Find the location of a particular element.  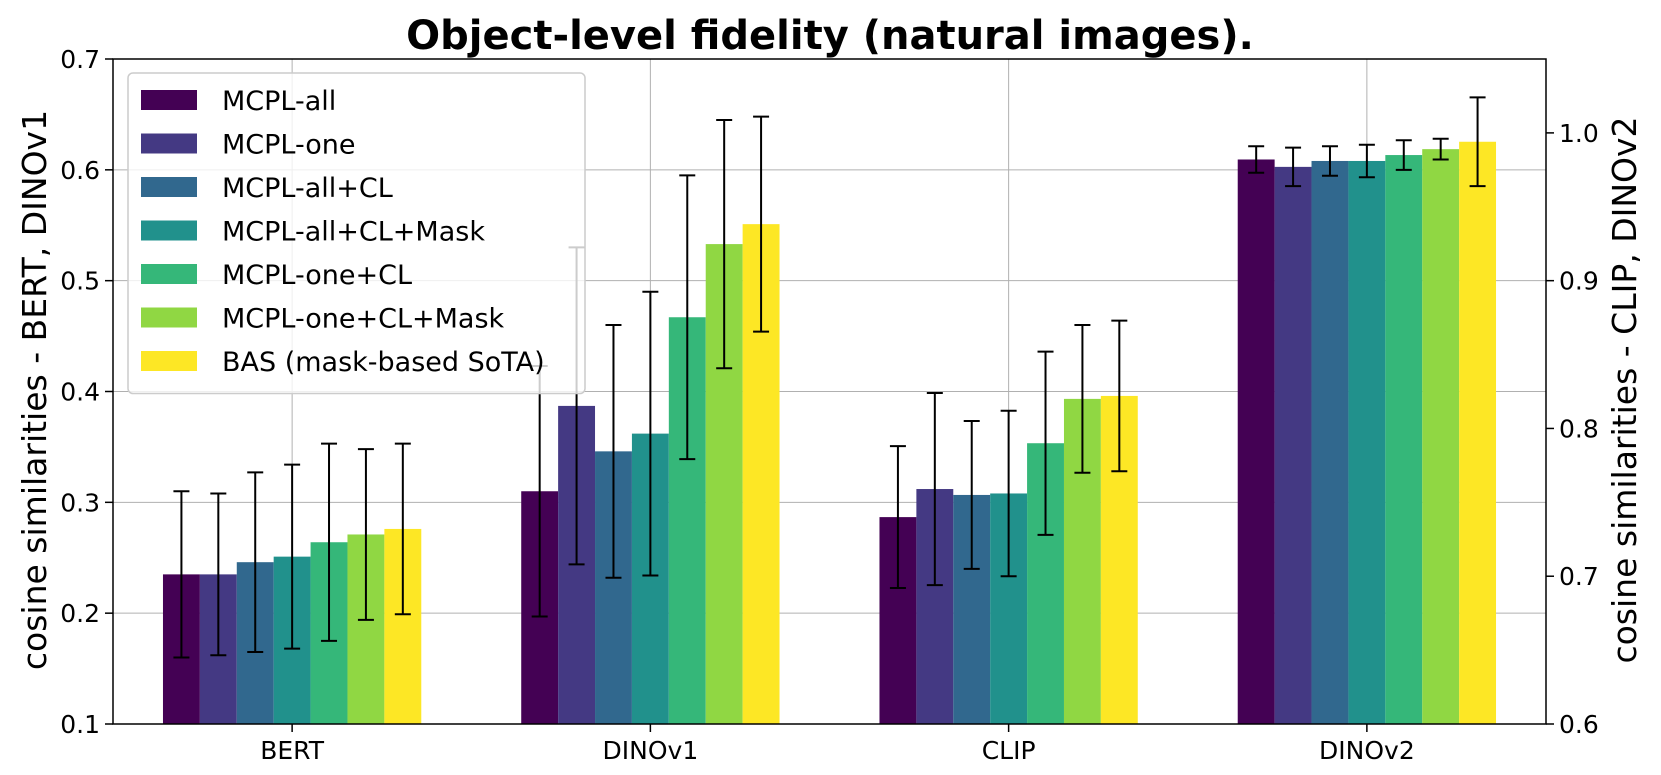

legend-label: BAS (mask-based SoTA) is located at coordinates (383, 362).